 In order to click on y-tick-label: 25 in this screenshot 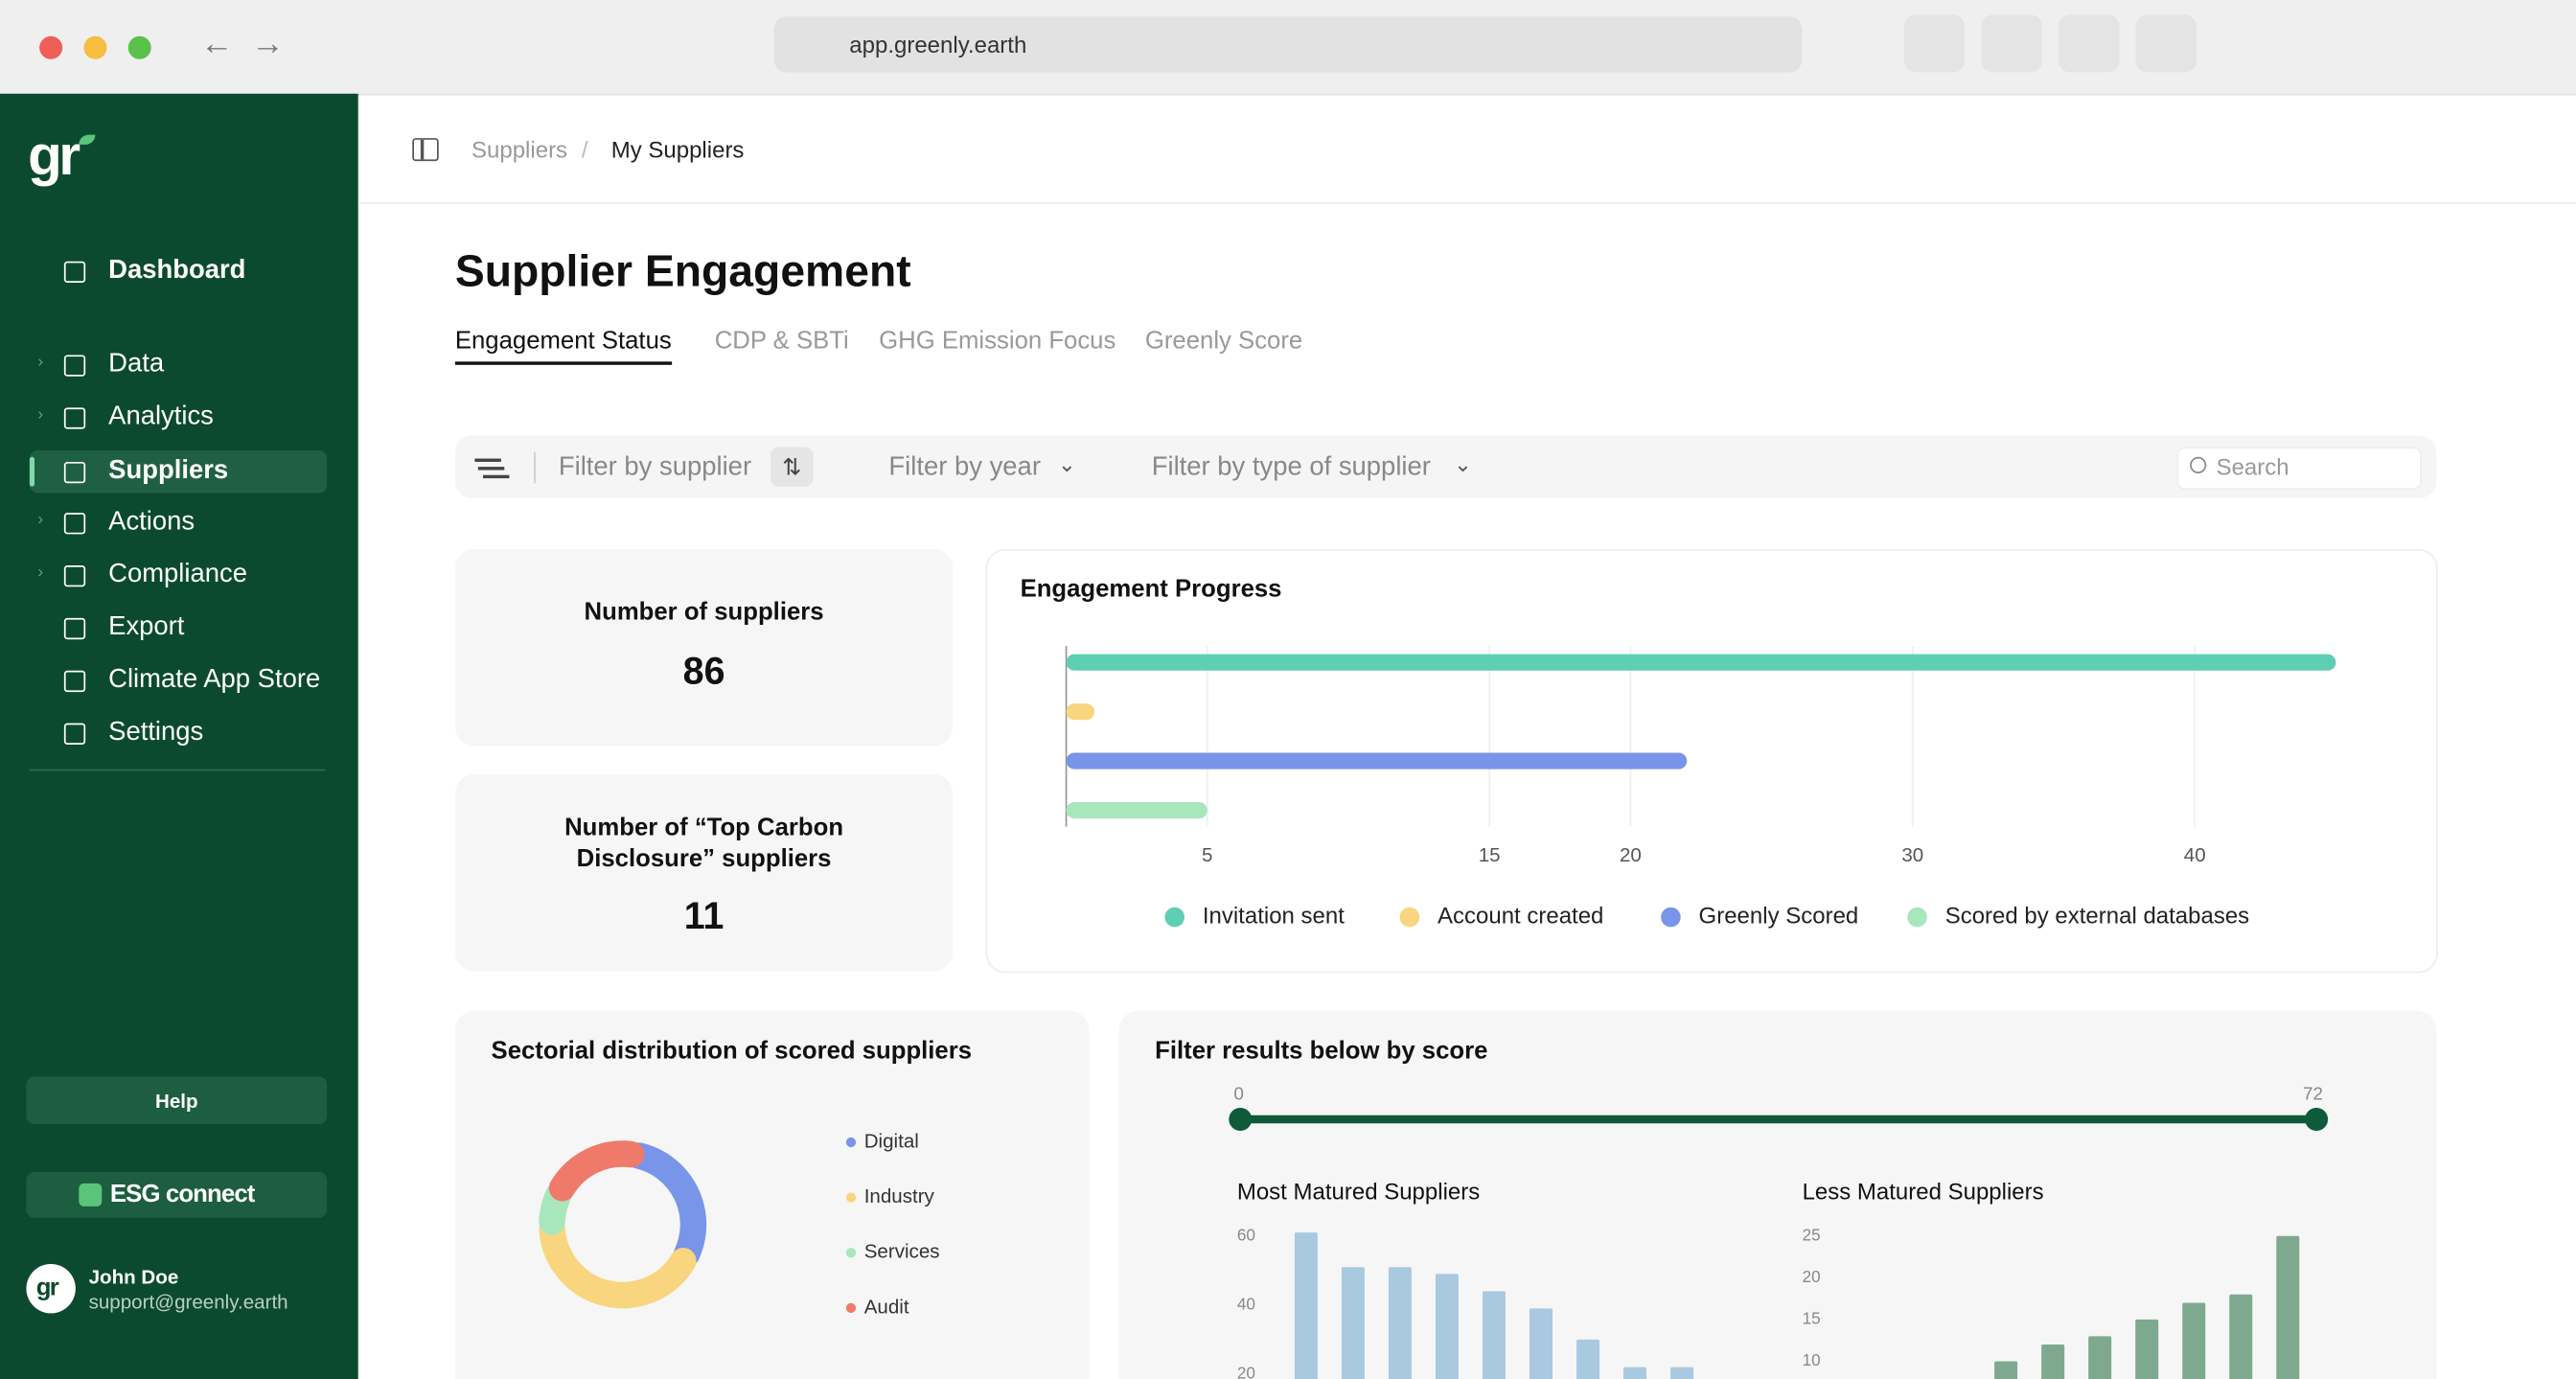, I will do `click(1812, 1234)`.